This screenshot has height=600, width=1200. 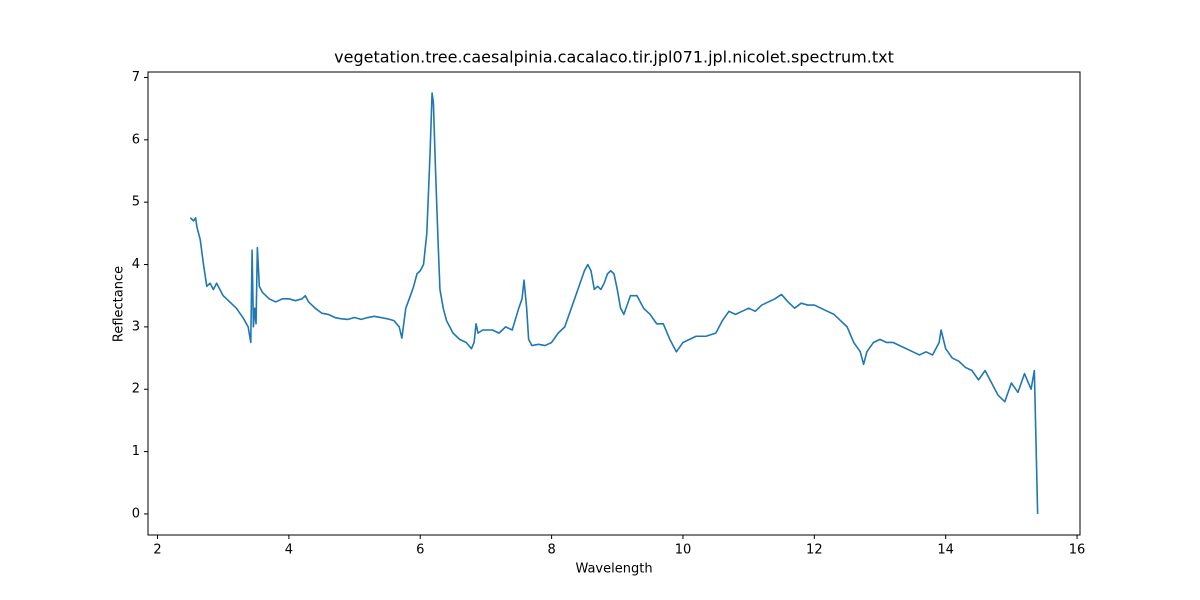 I want to click on y-tick-label: 5, so click(x=136, y=202).